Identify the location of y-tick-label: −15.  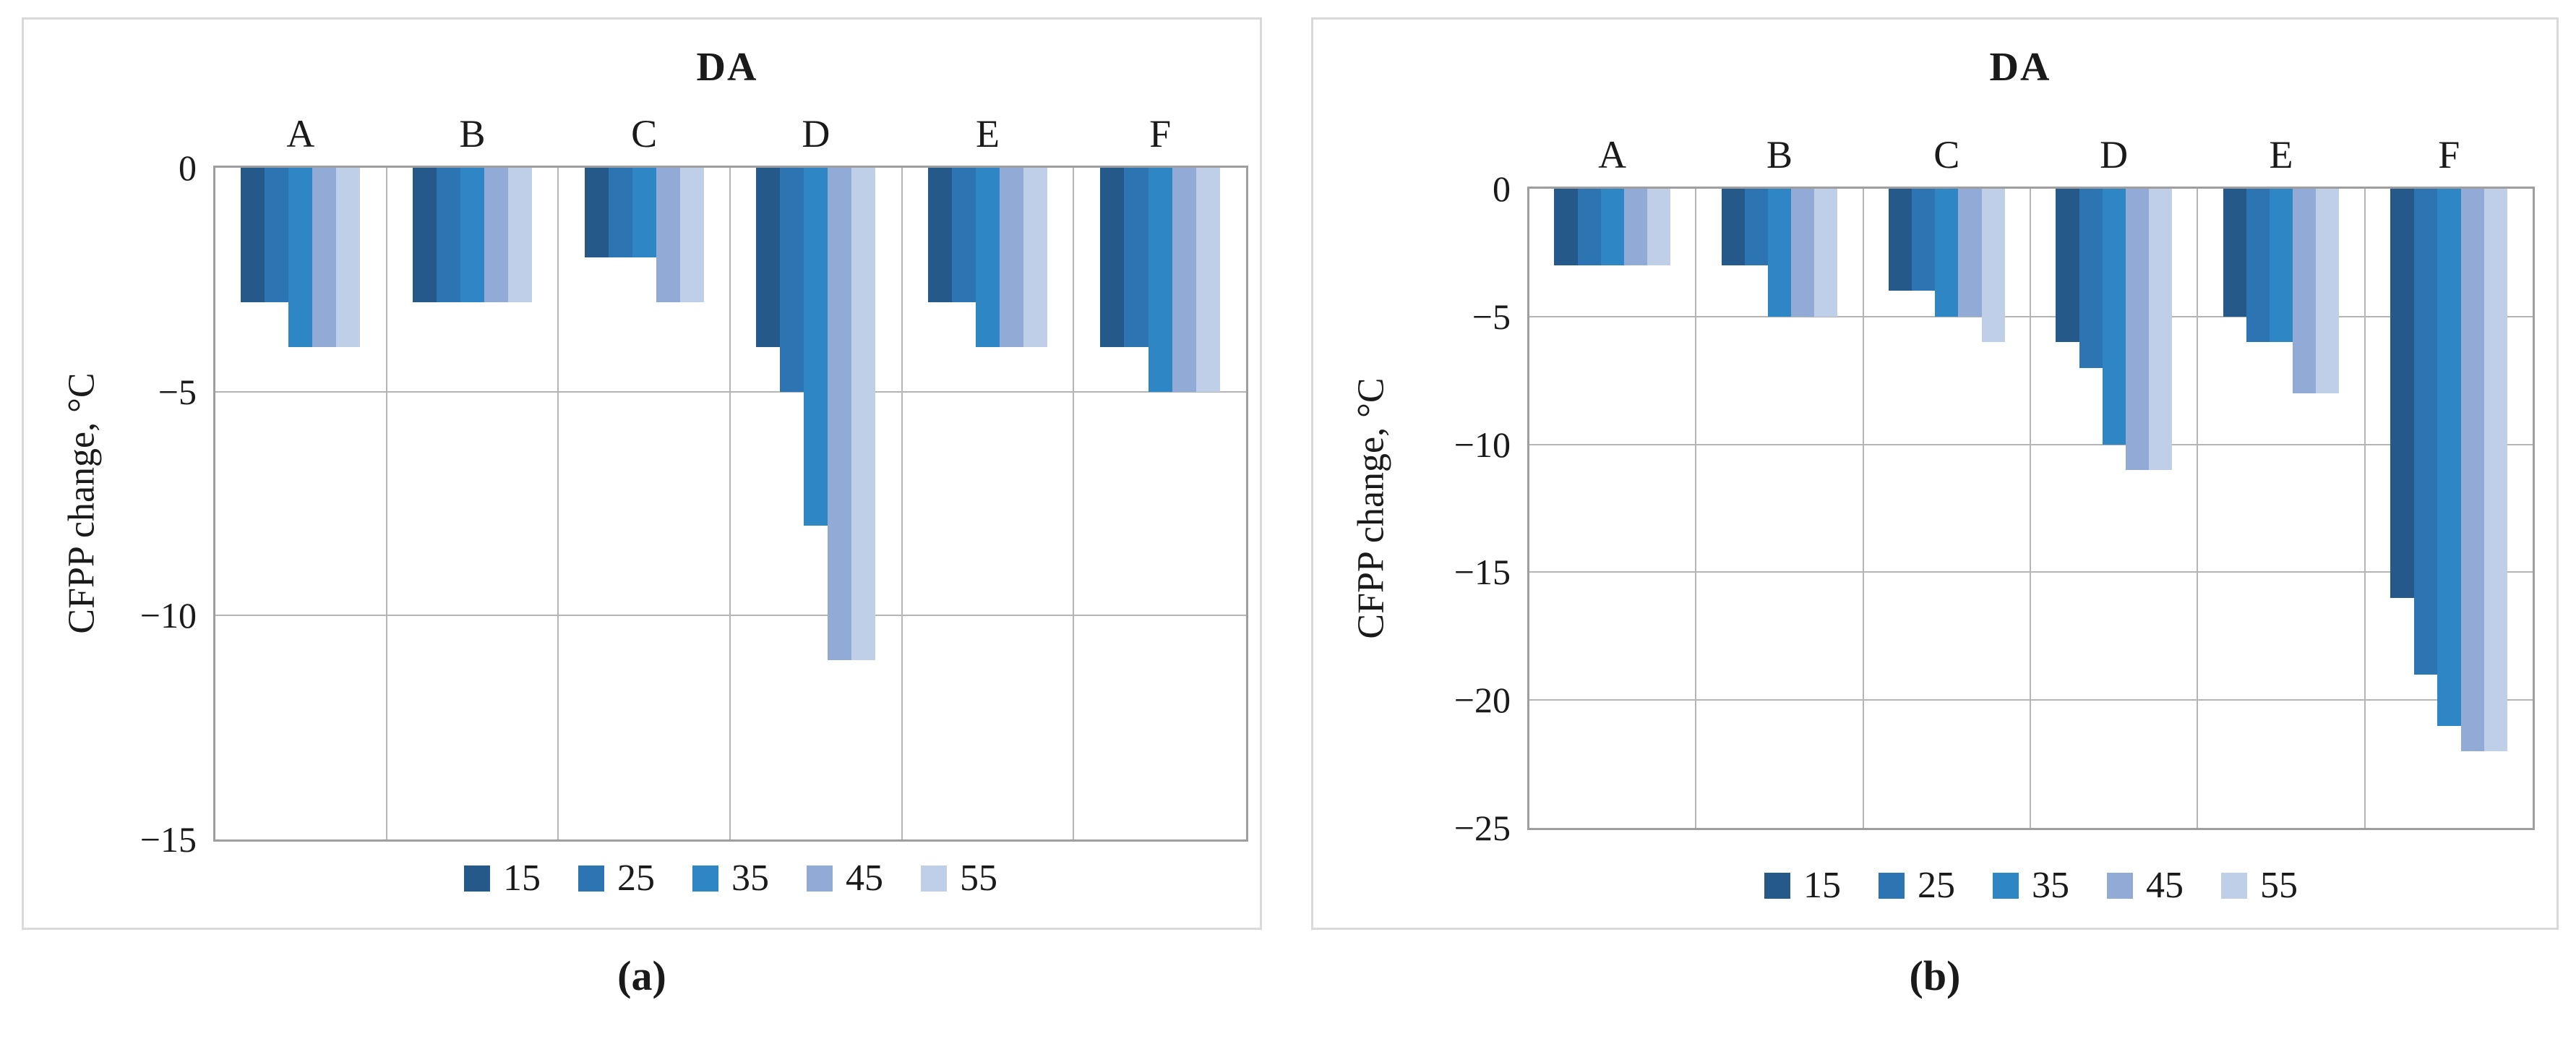
(168, 839).